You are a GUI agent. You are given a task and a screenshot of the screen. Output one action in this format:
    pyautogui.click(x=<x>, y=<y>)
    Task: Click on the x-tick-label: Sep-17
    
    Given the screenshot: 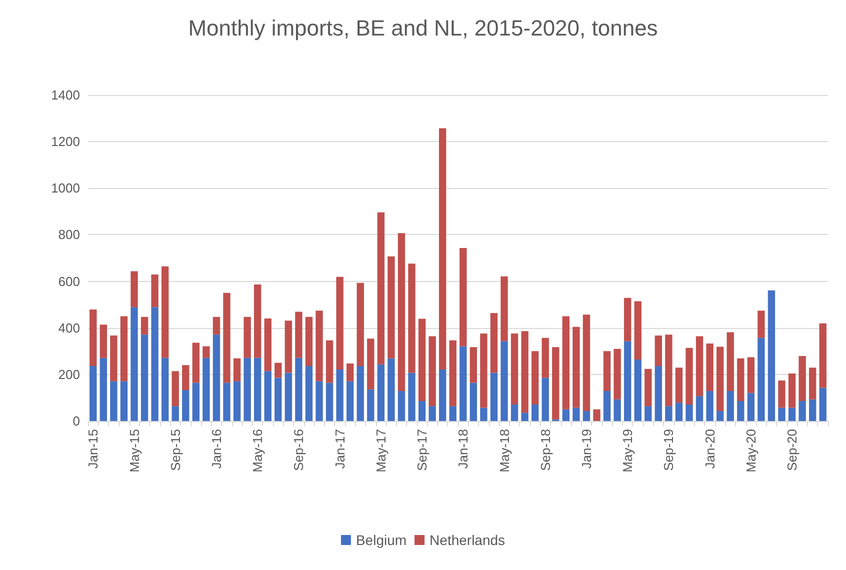 What is the action you would take?
    pyautogui.click(x=422, y=450)
    